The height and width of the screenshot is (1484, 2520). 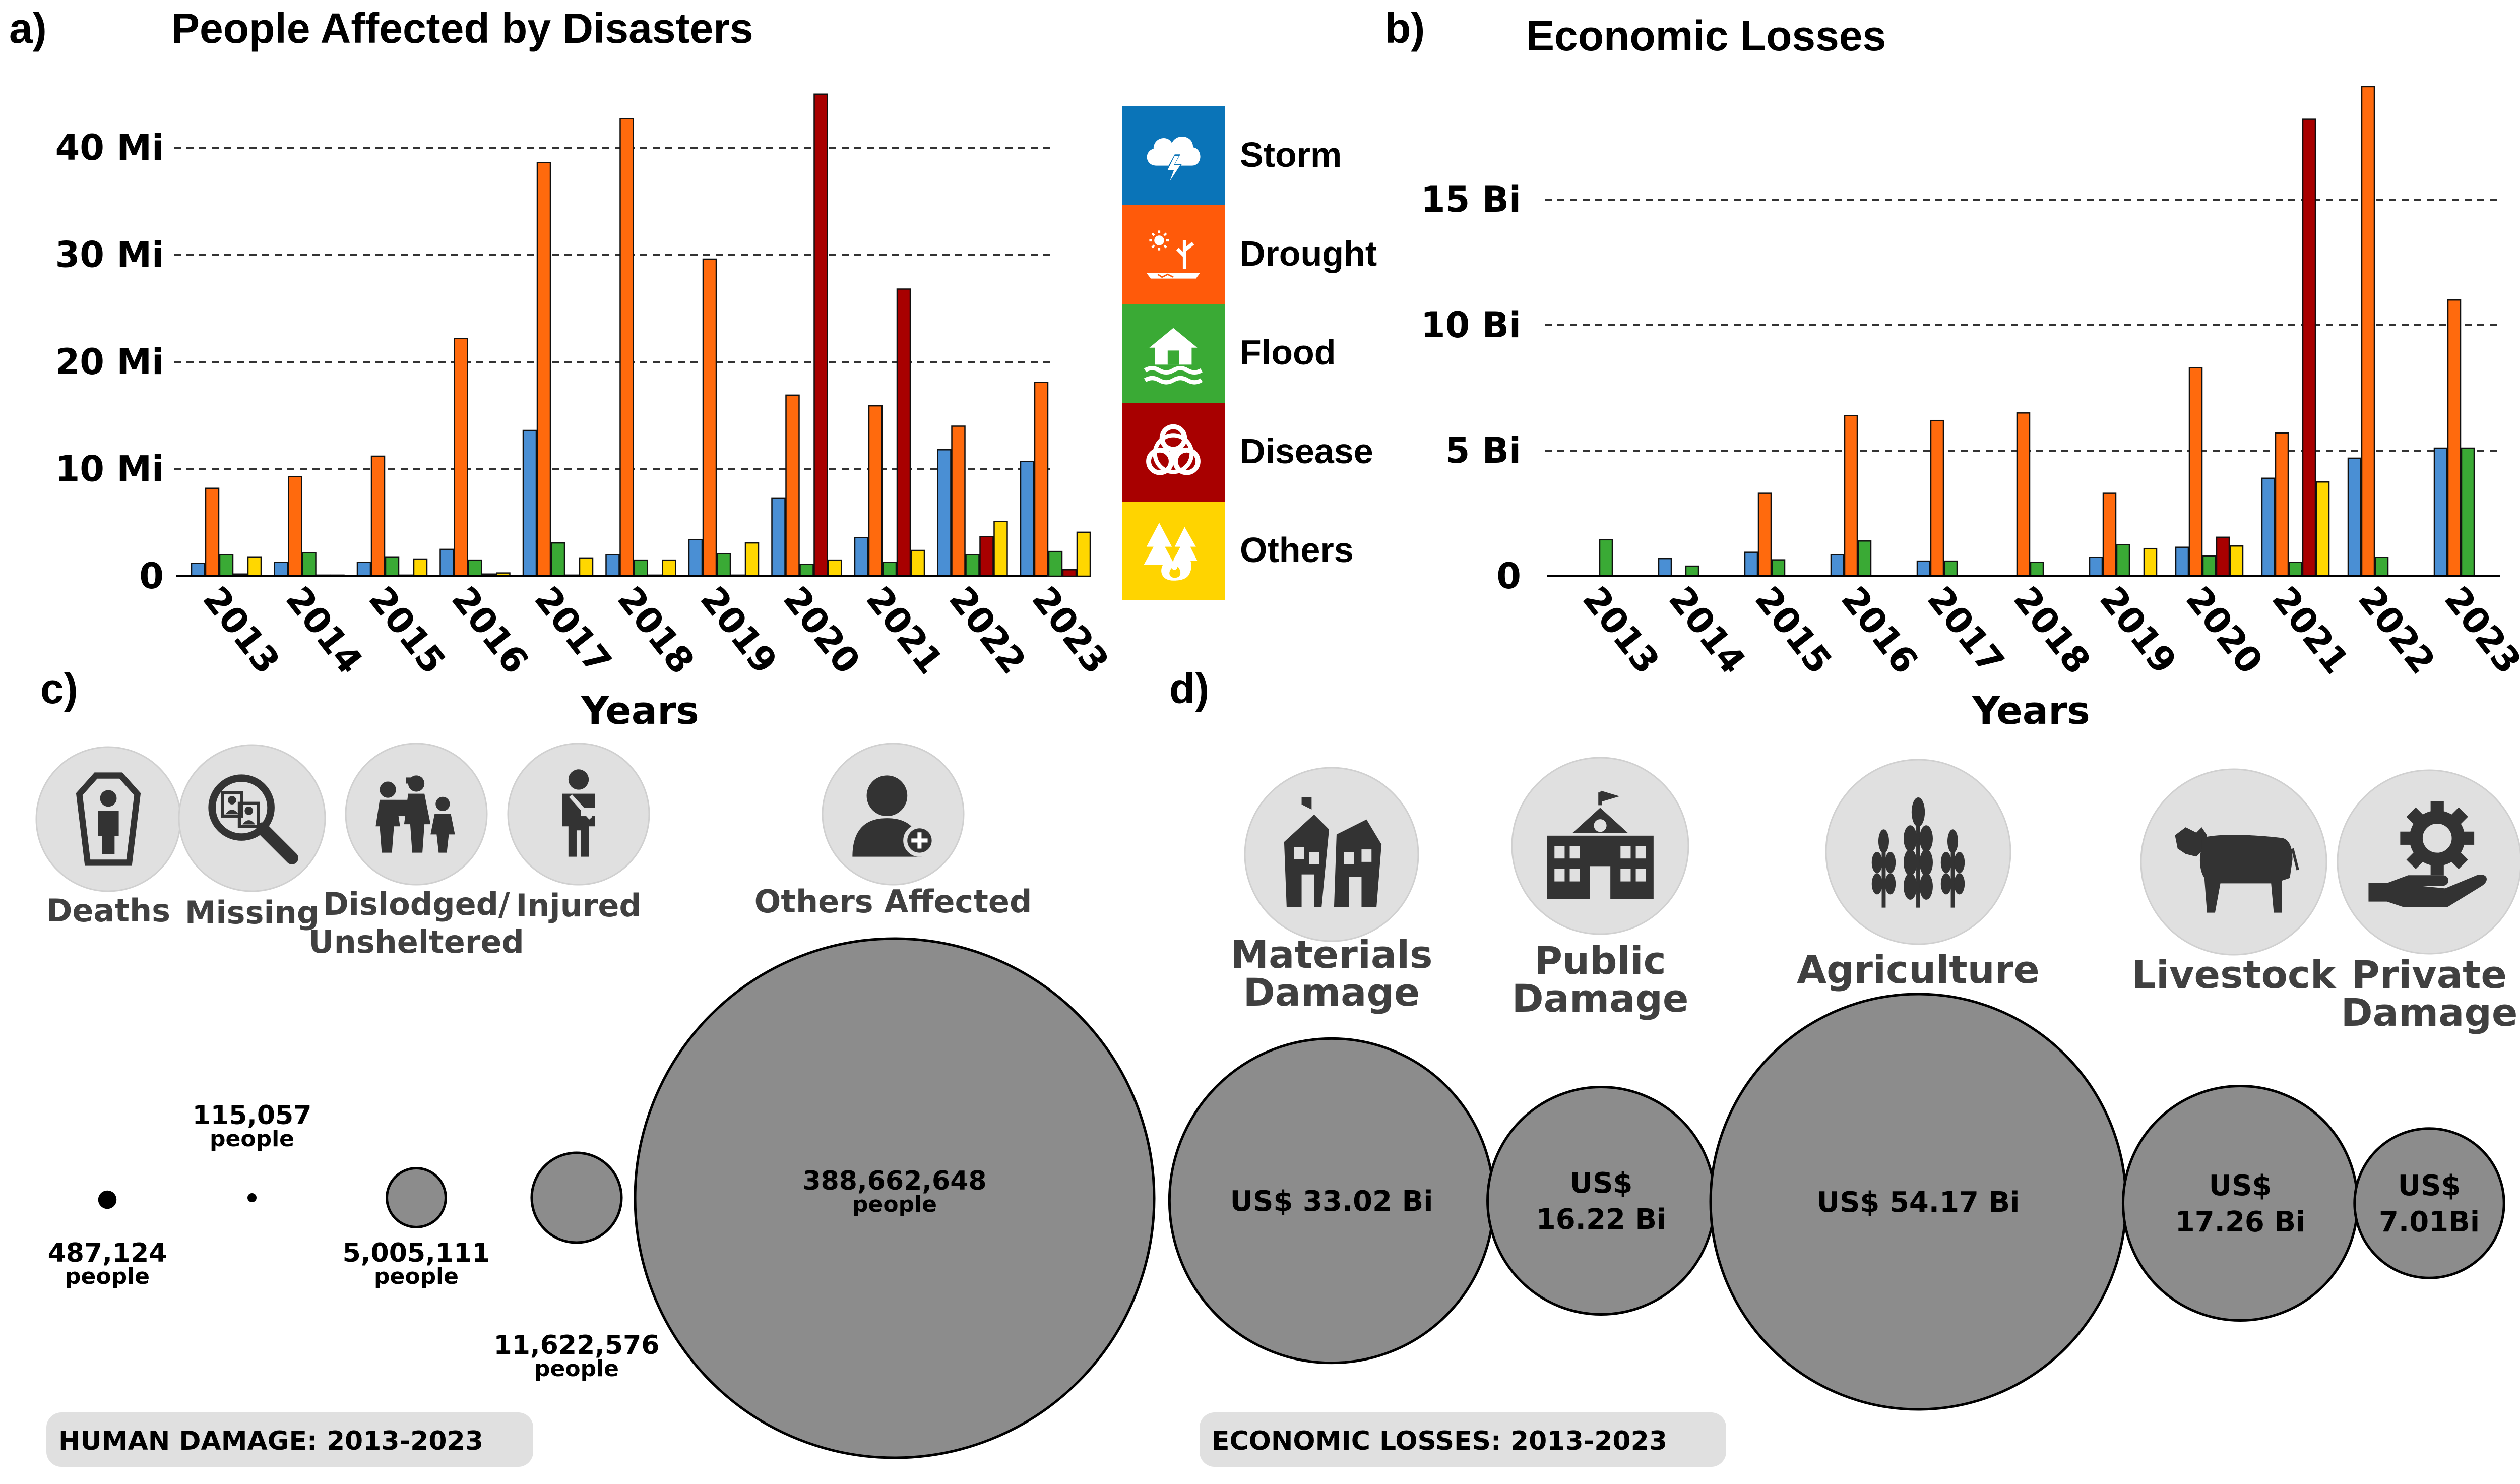 I want to click on bar-storm-2018, so click(x=612, y=565).